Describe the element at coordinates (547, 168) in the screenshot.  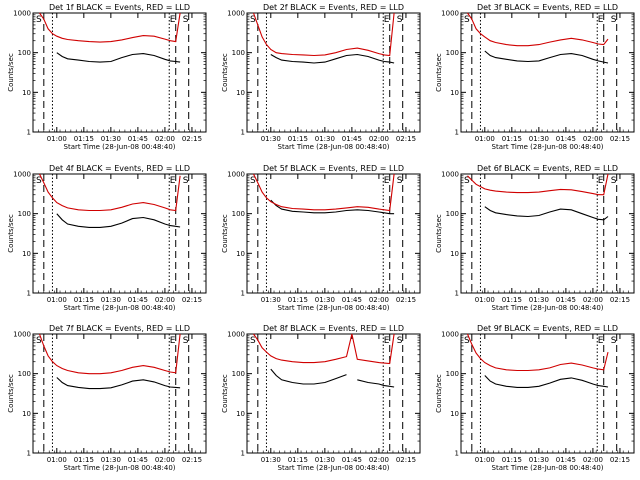
I see `chart-title: Det 6f BLACK = Events, RED = LLD` at that location.